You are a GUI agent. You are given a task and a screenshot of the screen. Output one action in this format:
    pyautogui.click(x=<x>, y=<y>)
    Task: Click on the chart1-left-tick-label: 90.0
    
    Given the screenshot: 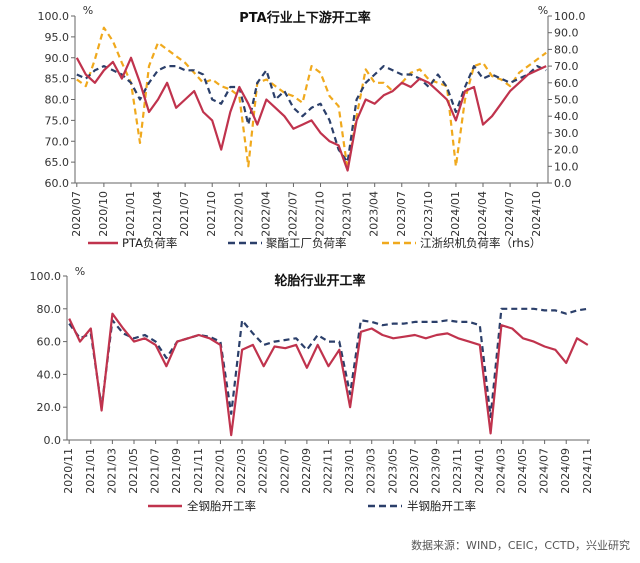 What is the action you would take?
    pyautogui.click(x=57, y=58)
    